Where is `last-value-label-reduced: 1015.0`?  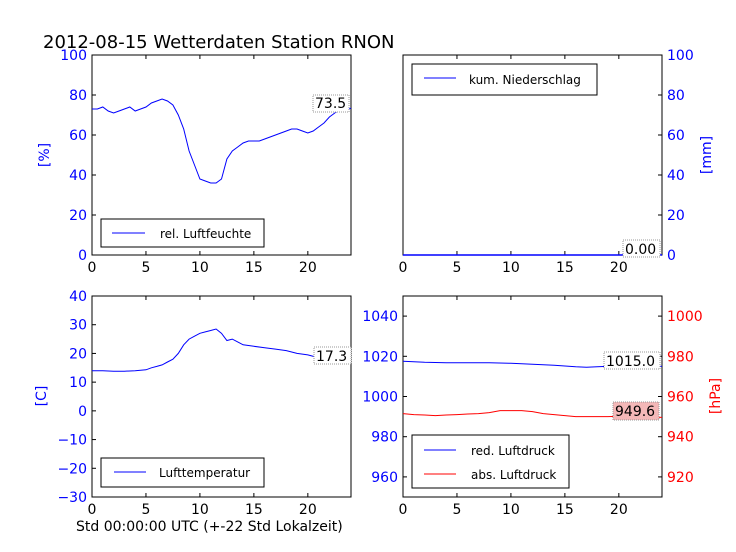 last-value-label-reduced: 1015.0 is located at coordinates (632, 360).